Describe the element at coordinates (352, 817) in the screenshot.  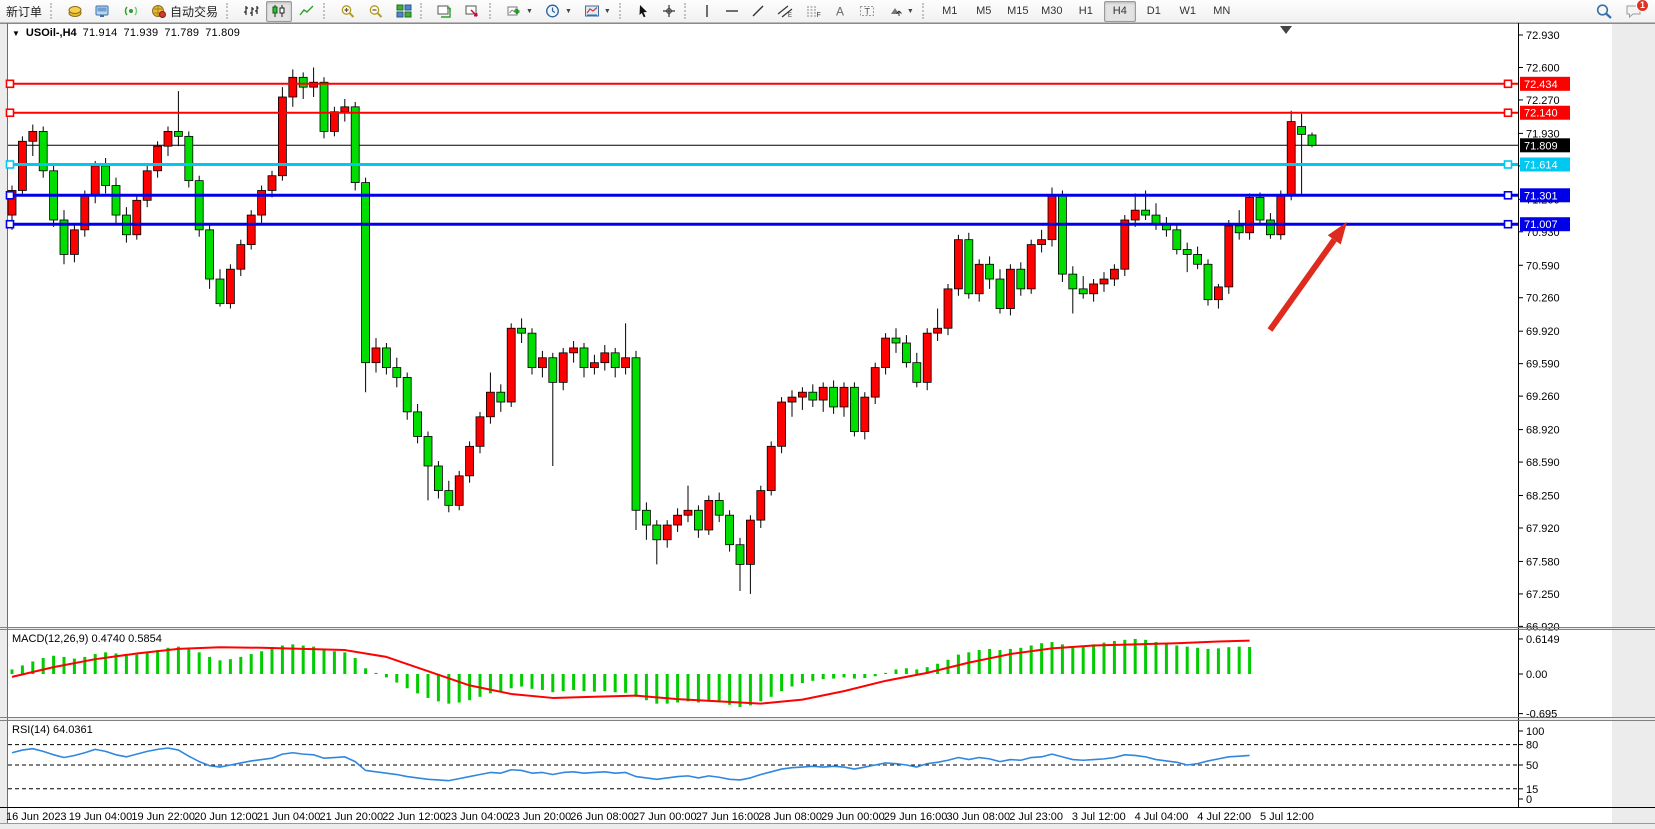
I see `time-tick: 21 Jun 20:00` at that location.